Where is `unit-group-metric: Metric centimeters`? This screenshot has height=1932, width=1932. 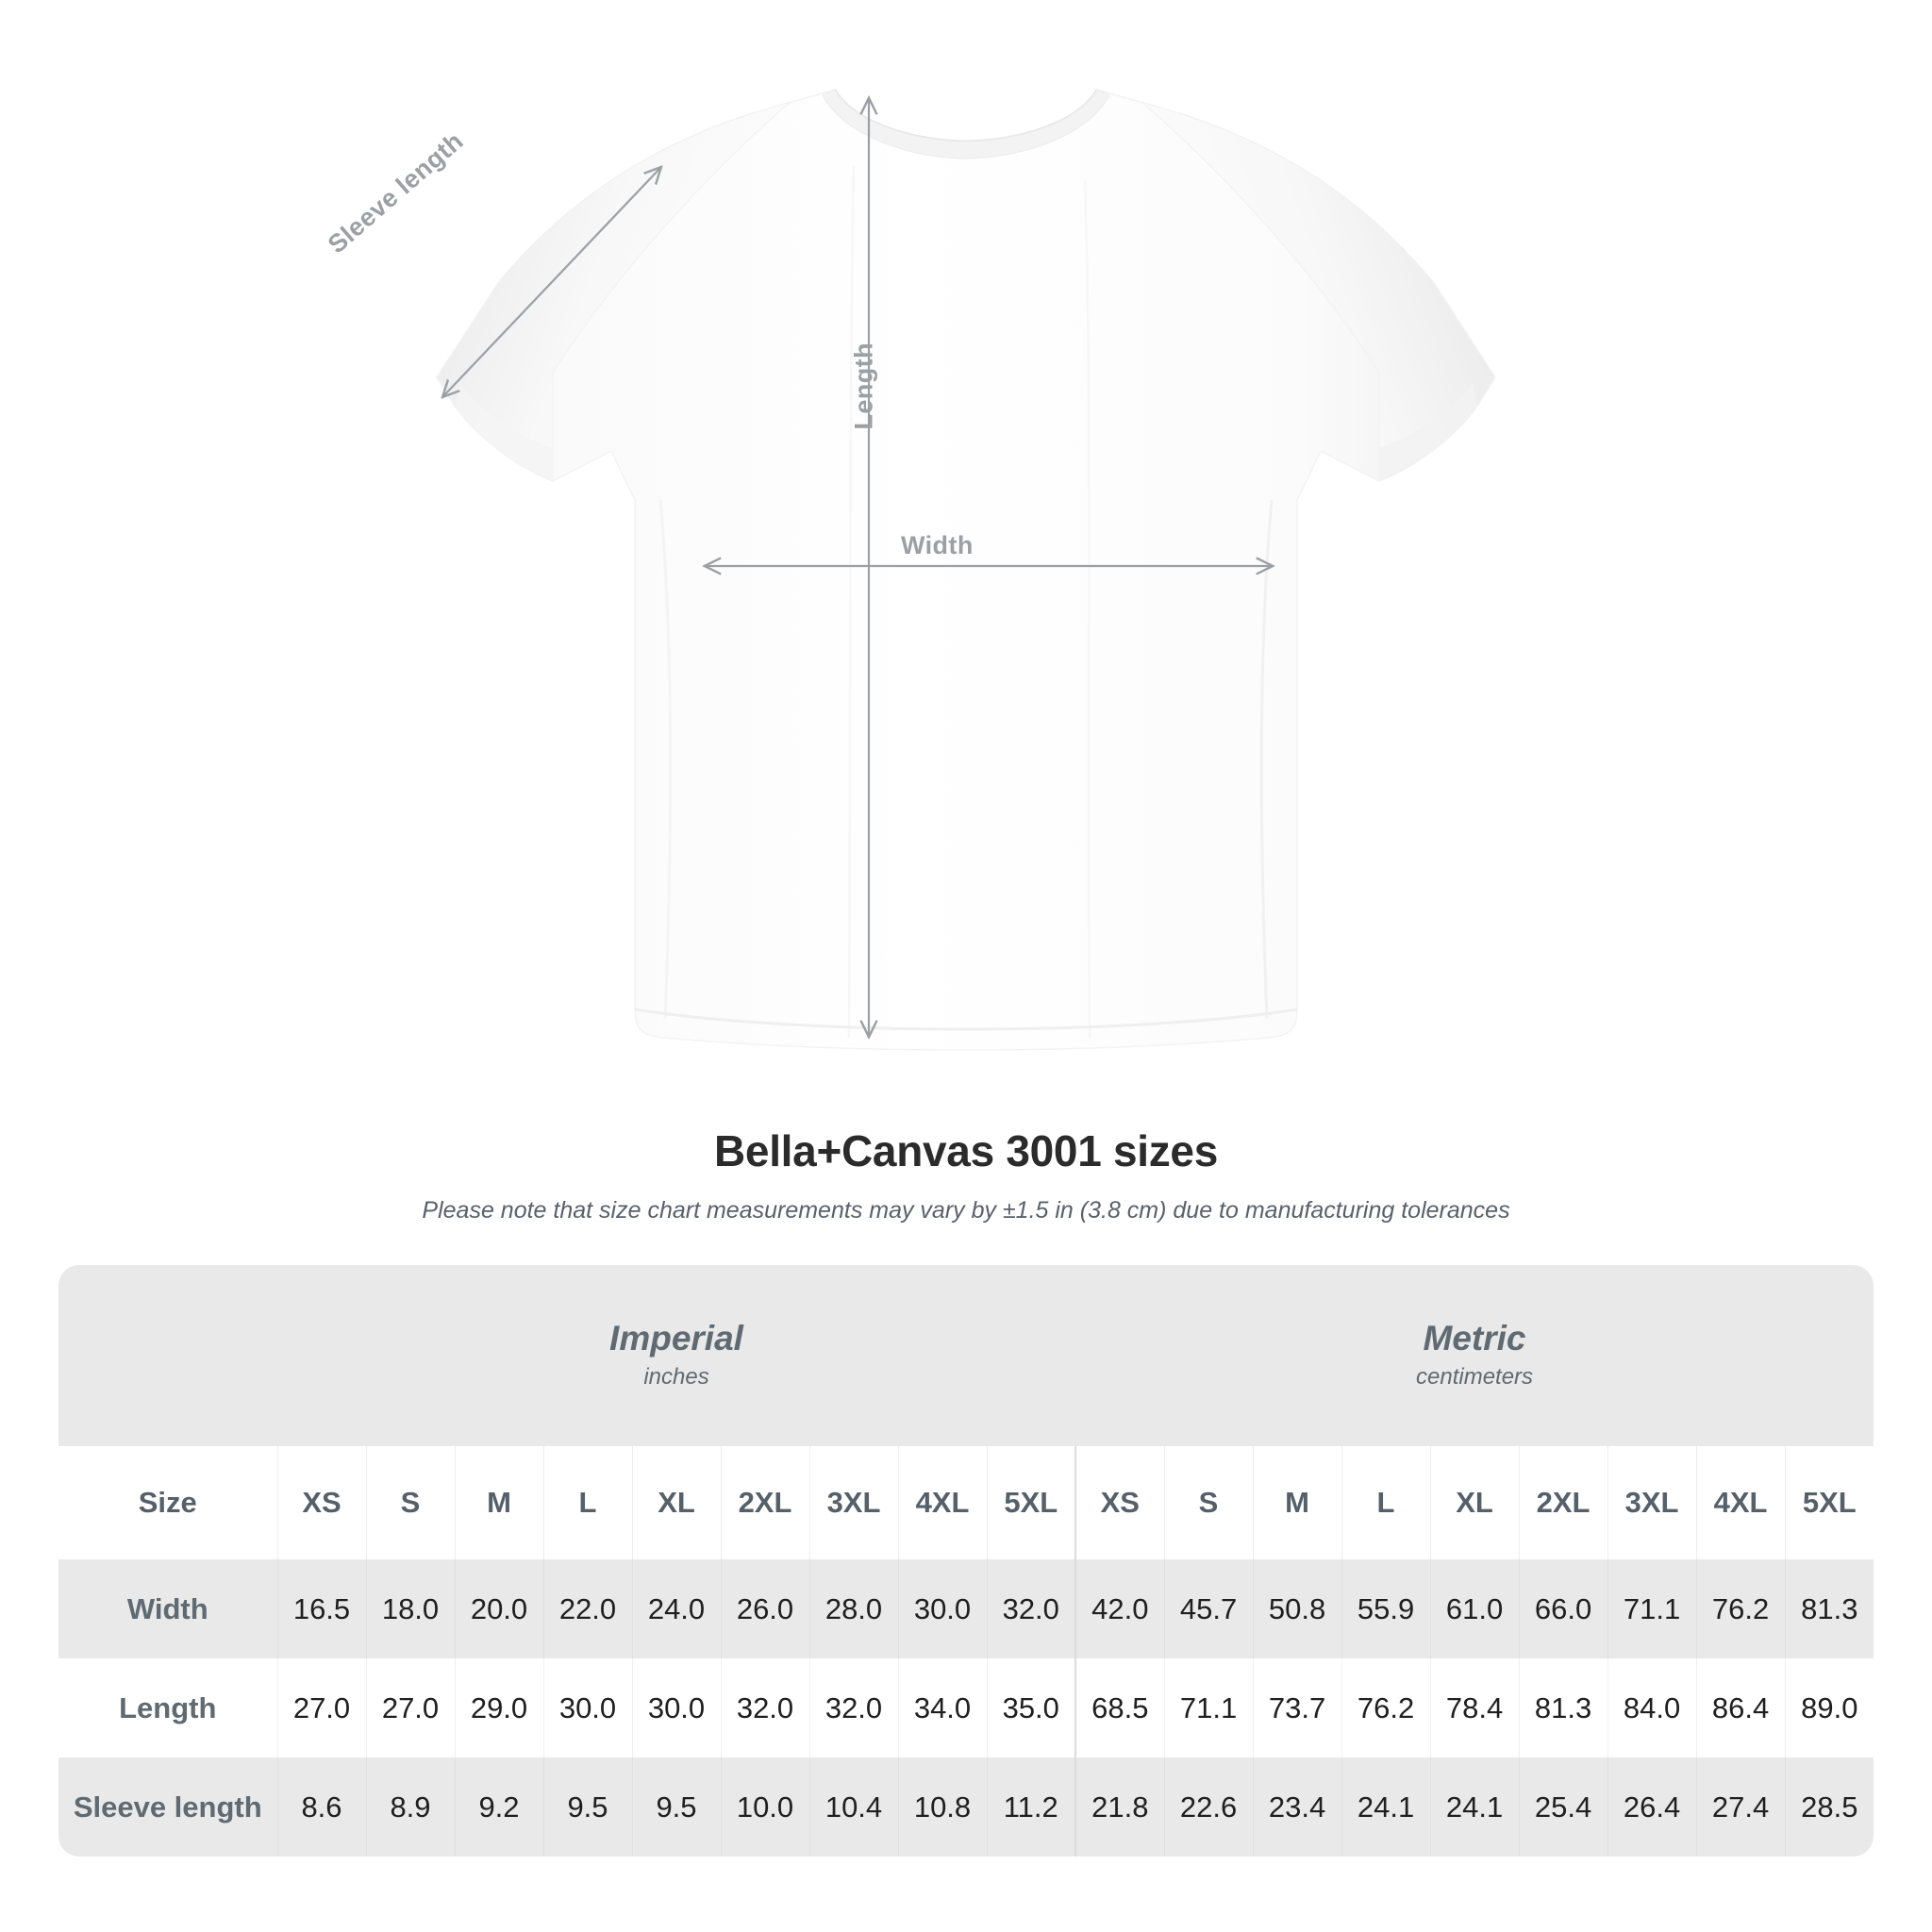 unit-group-metric: Metric centimeters is located at coordinates (1474, 1356).